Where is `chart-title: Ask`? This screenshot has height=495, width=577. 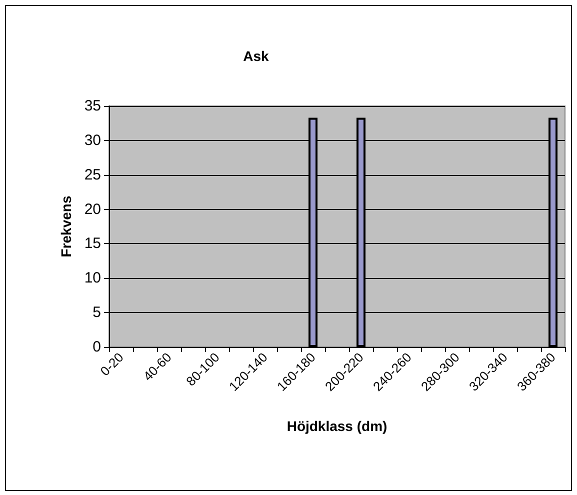 chart-title: Ask is located at coordinates (256, 56).